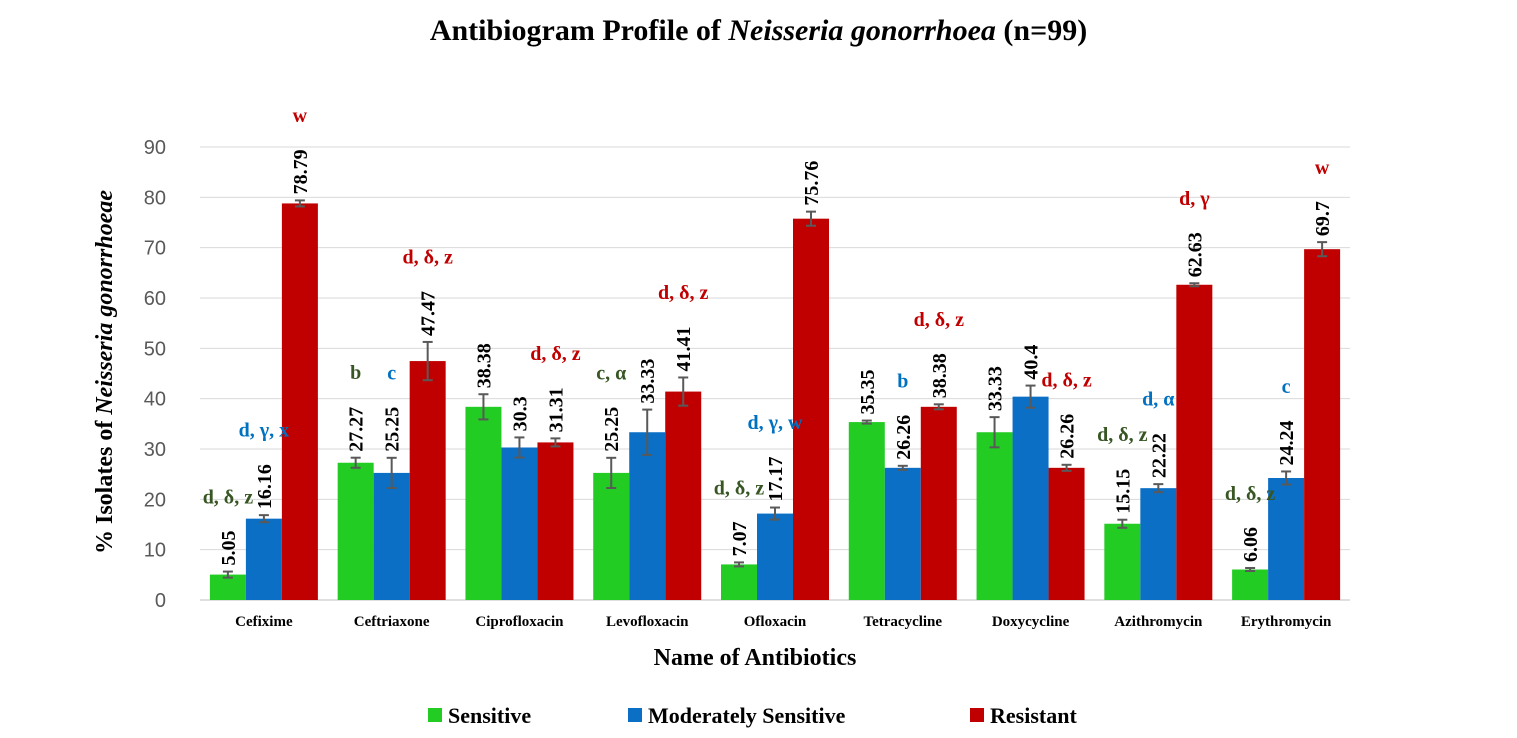 The image size is (1517, 738). I want to click on y-tick-label: 90, so click(155, 148).